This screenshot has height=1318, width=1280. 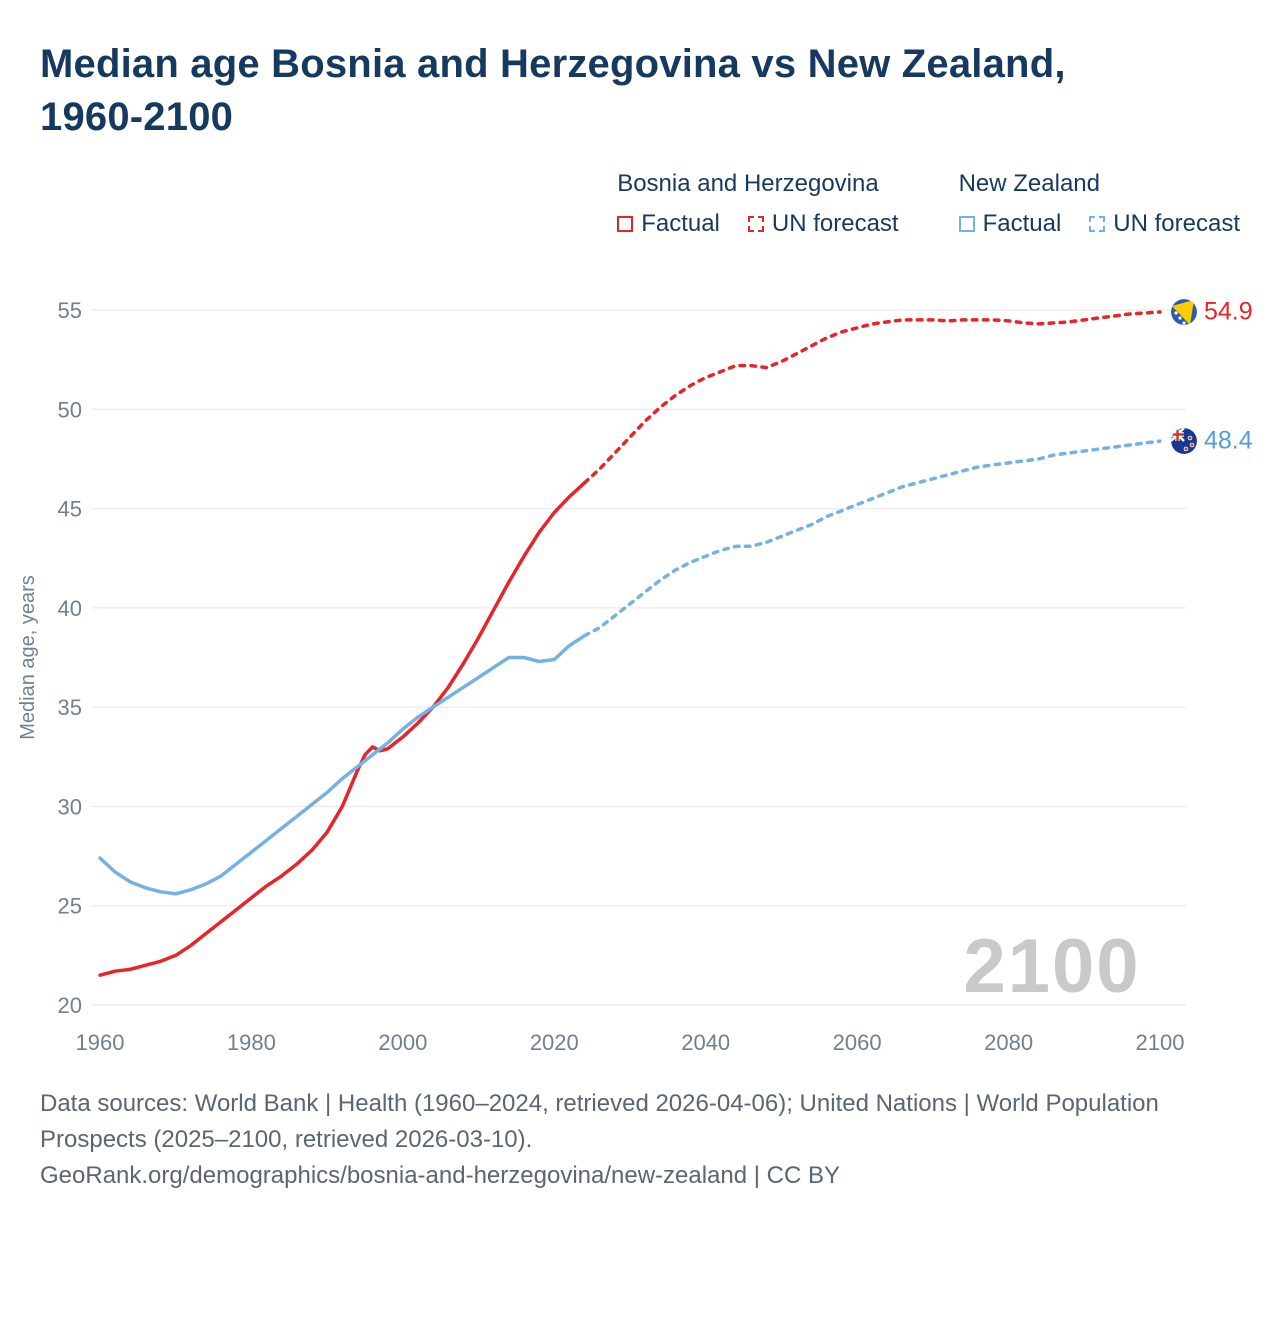 I want to click on bosnia-flag-icon, so click(x=1184, y=311).